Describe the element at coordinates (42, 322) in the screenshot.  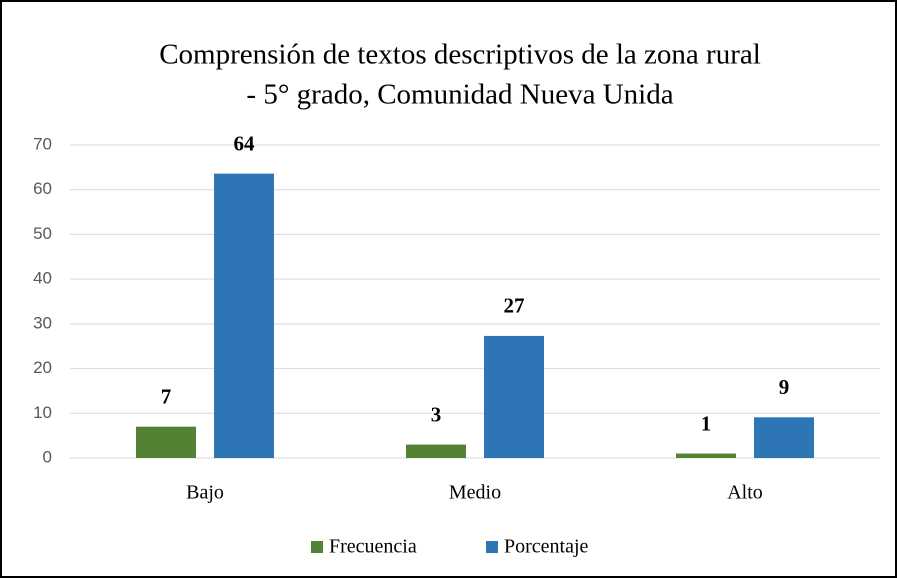
I see `y-tick-label: 30` at that location.